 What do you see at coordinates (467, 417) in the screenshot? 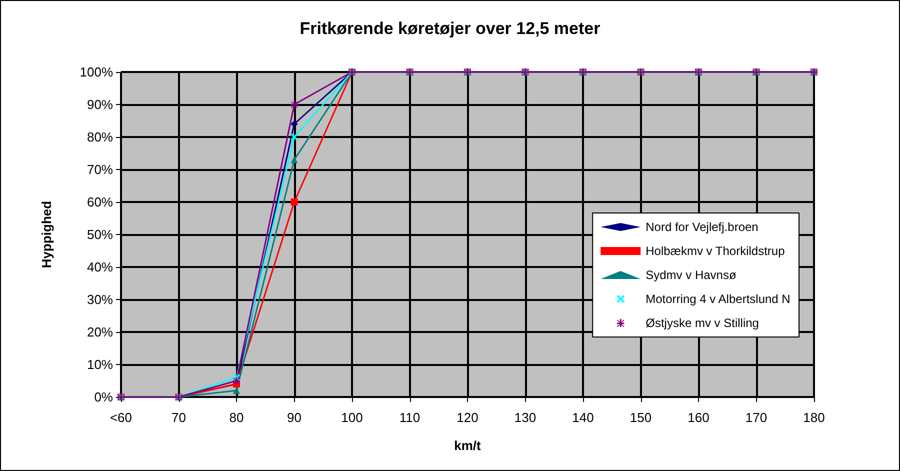
I see `x-tick-label: 120` at bounding box center [467, 417].